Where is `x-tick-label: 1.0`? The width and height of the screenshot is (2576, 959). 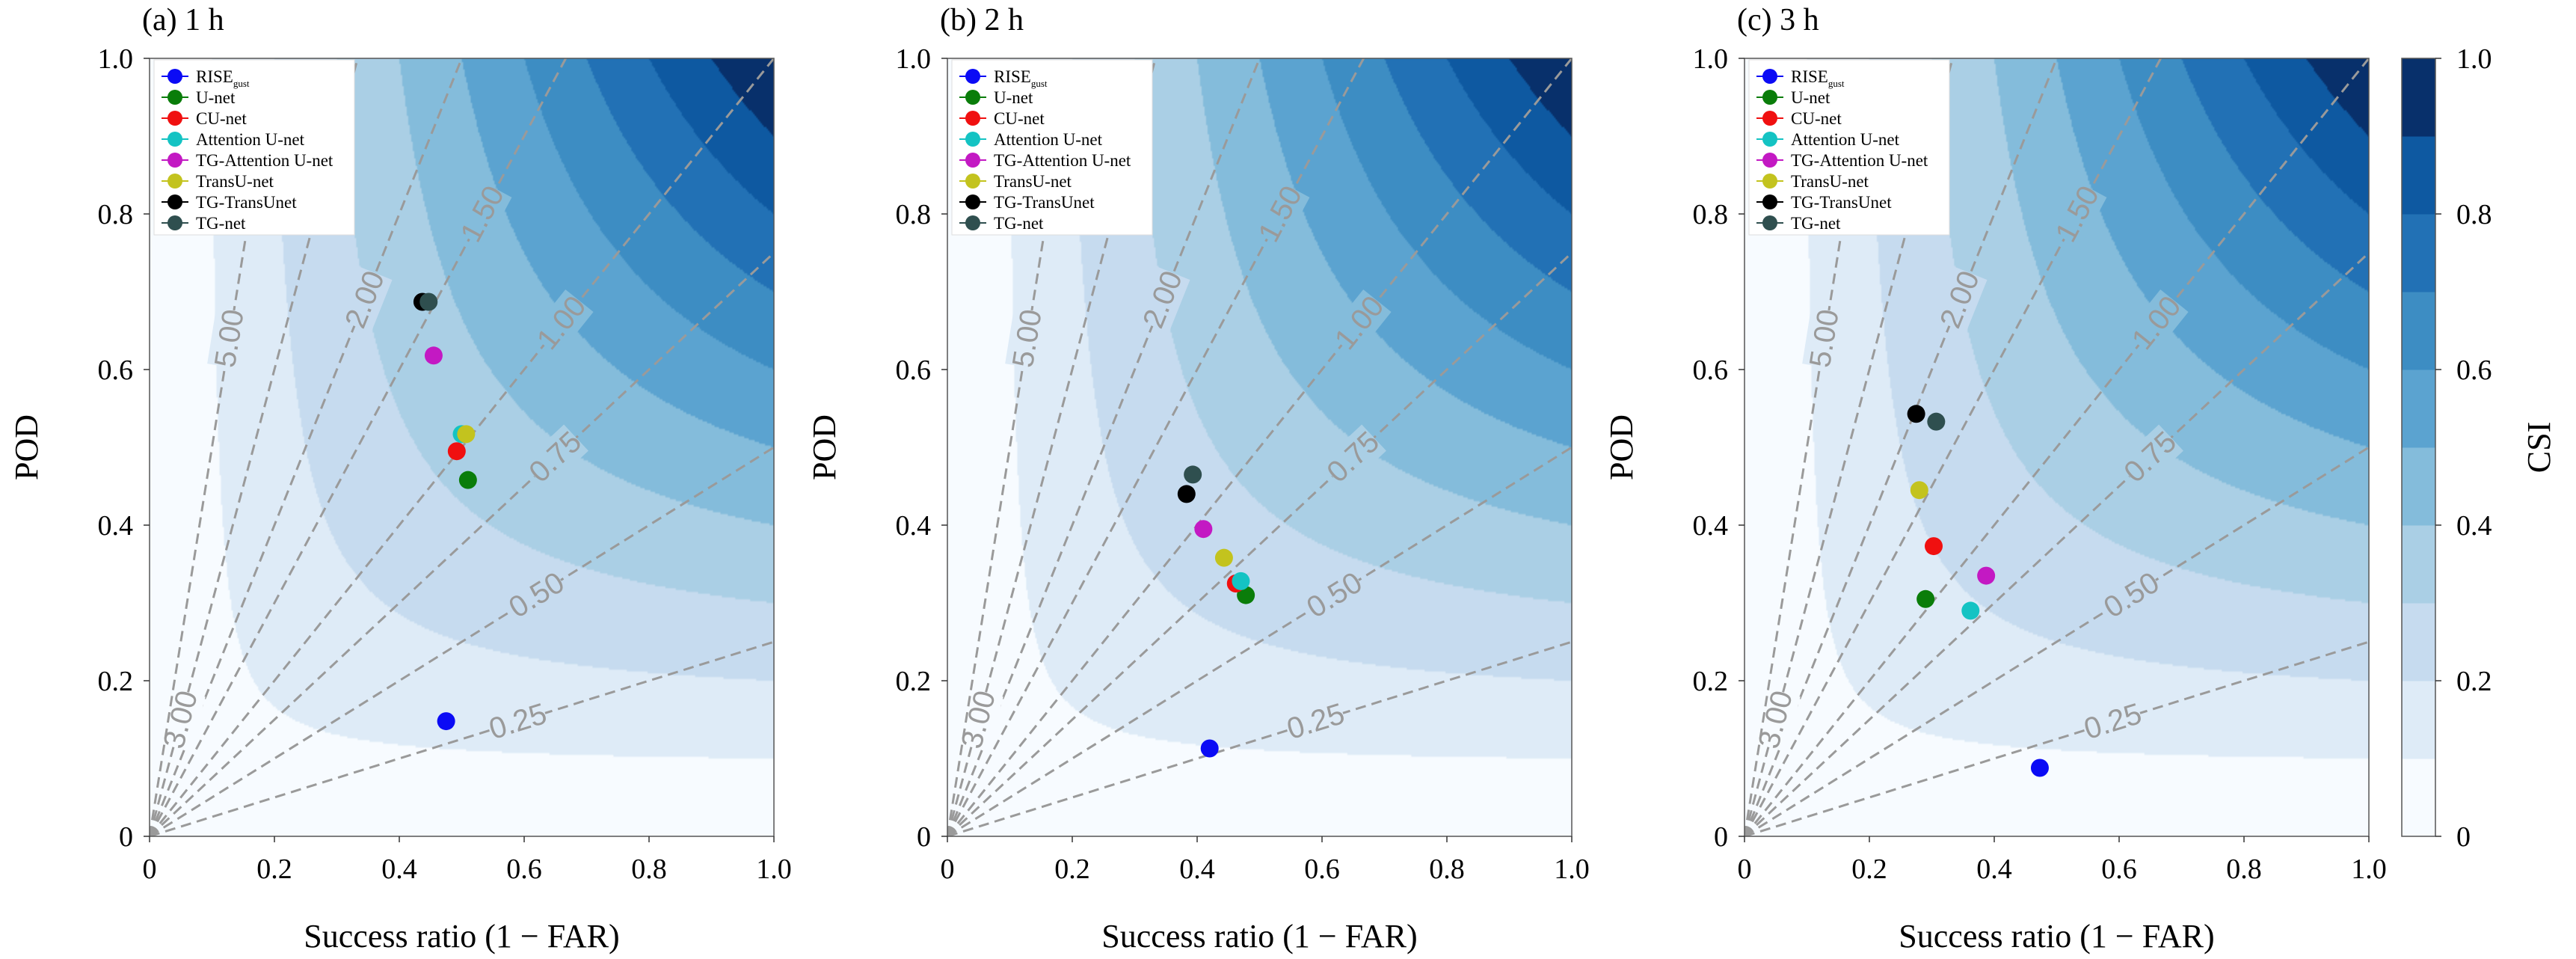 x-tick-label: 1.0 is located at coordinates (774, 869).